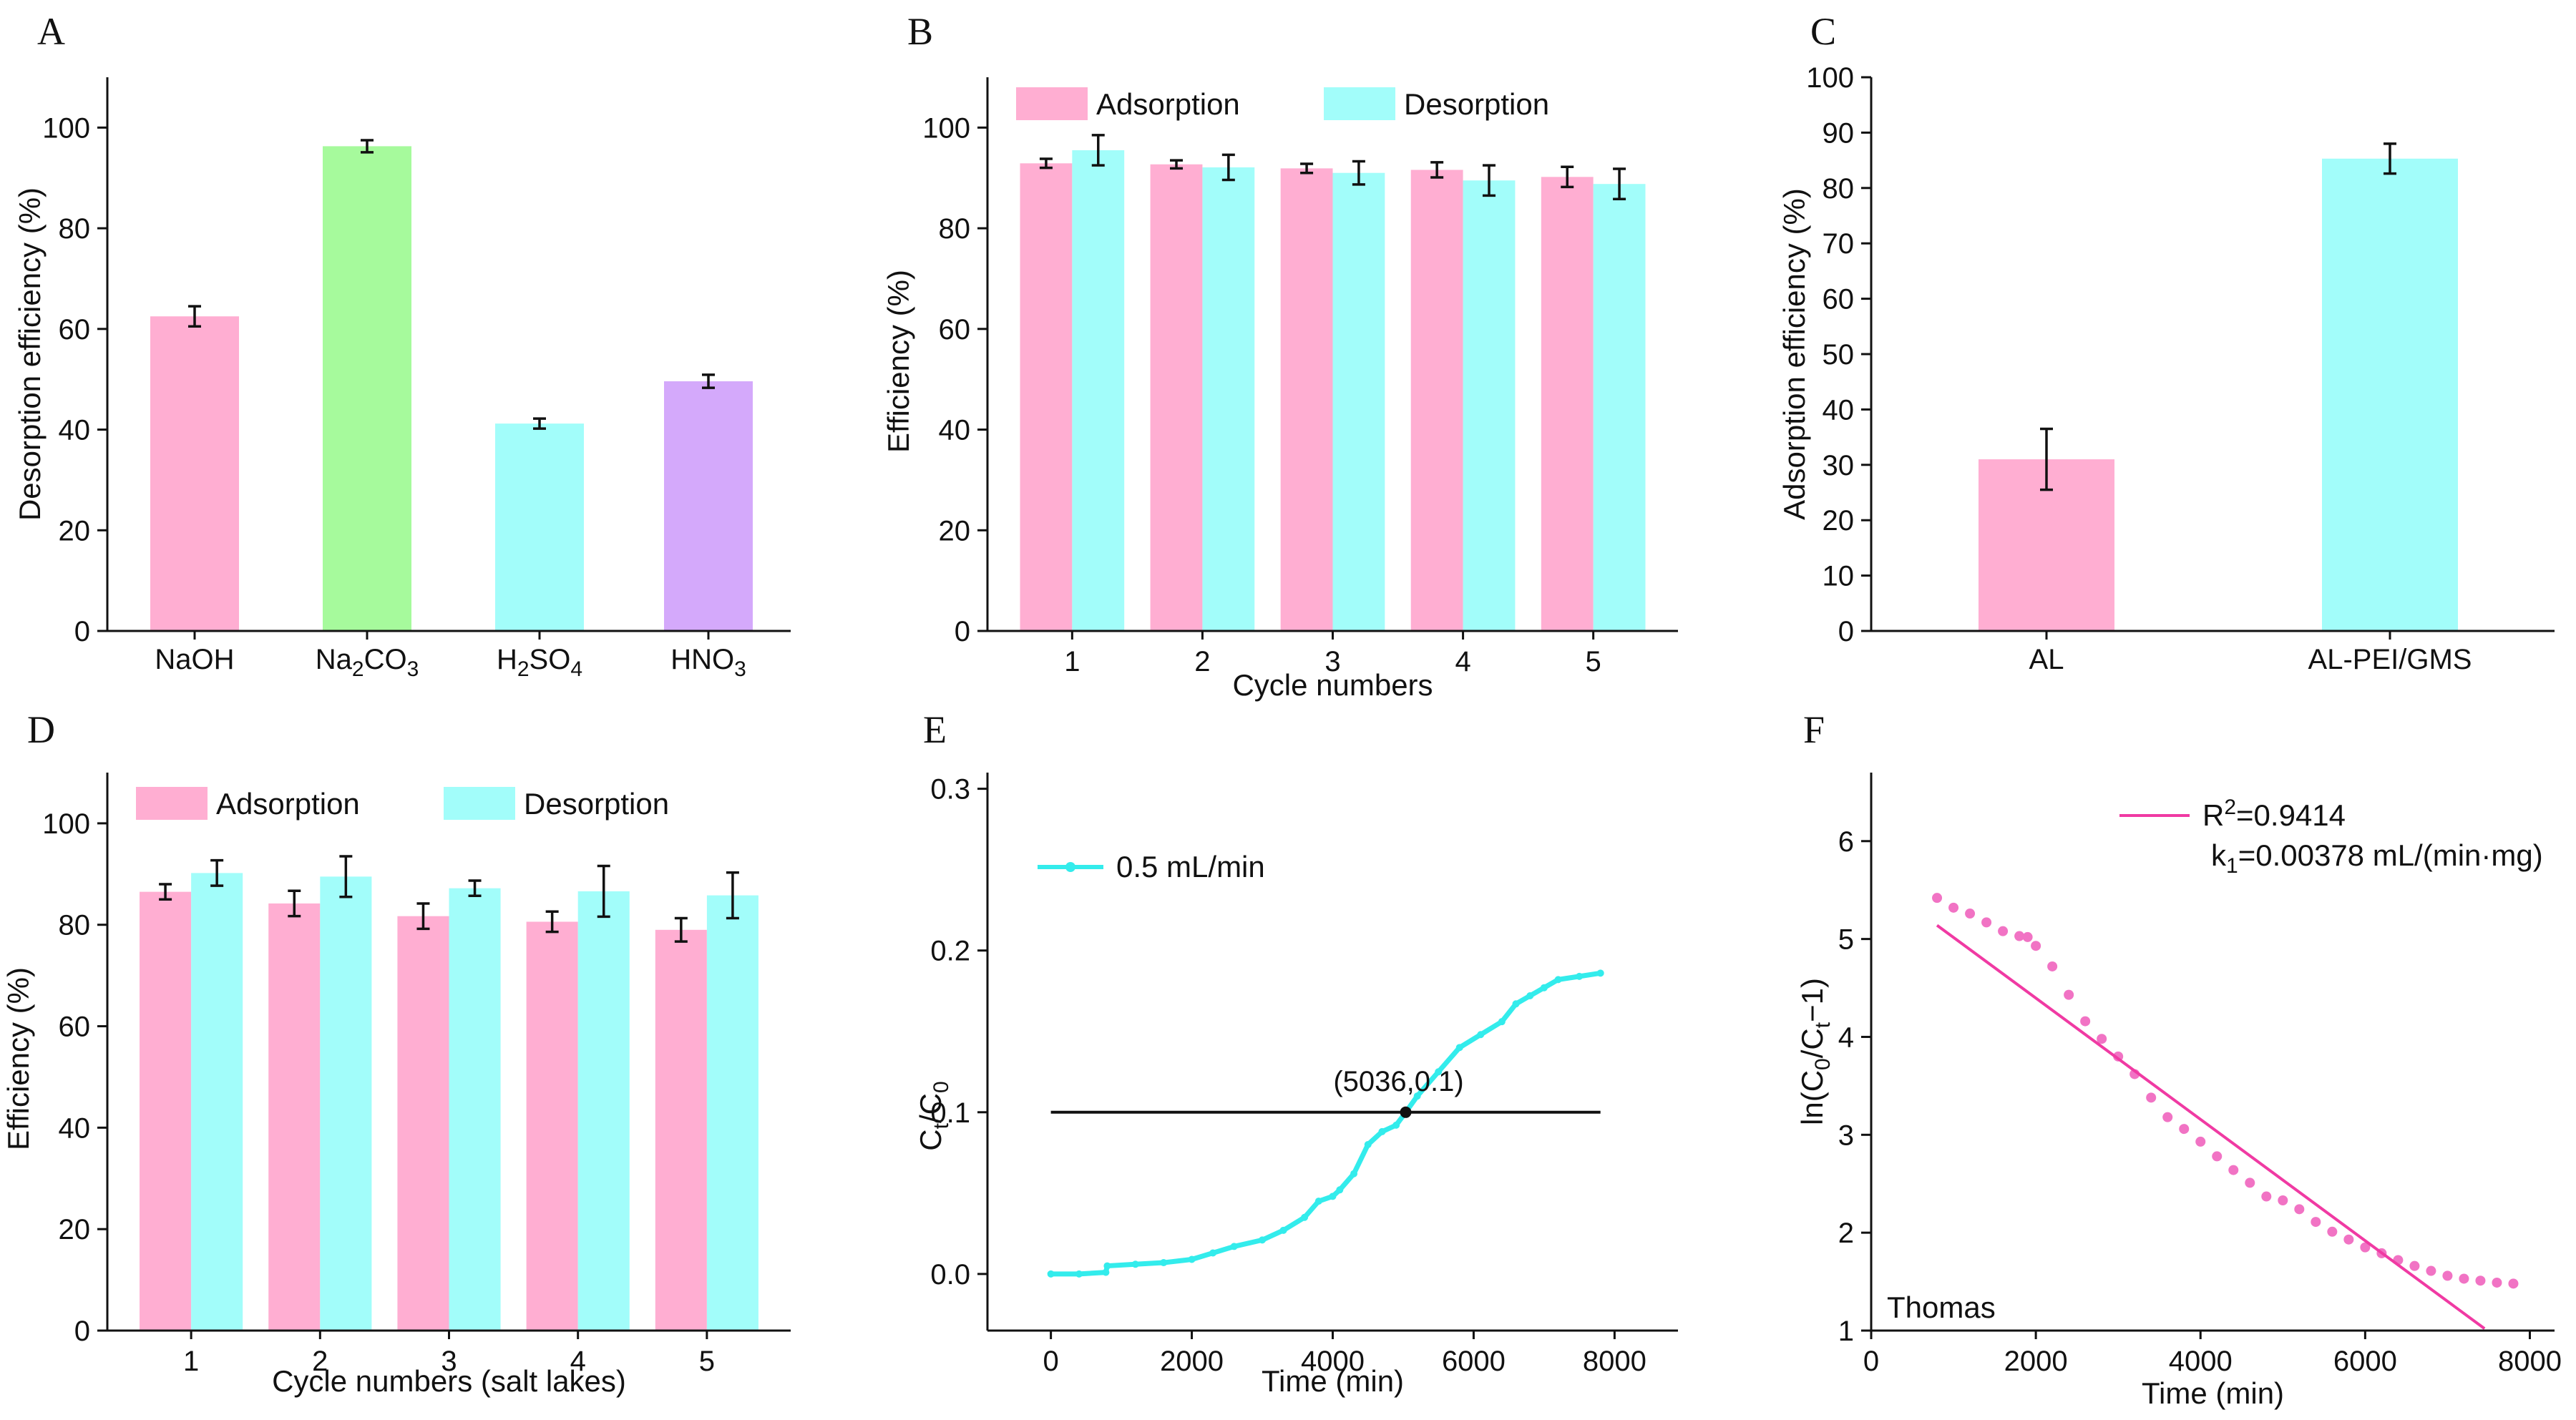 The width and height of the screenshot is (2576, 1420). Describe the element at coordinates (1839, 465) in the screenshot. I see `y-tick-label: 30` at that location.